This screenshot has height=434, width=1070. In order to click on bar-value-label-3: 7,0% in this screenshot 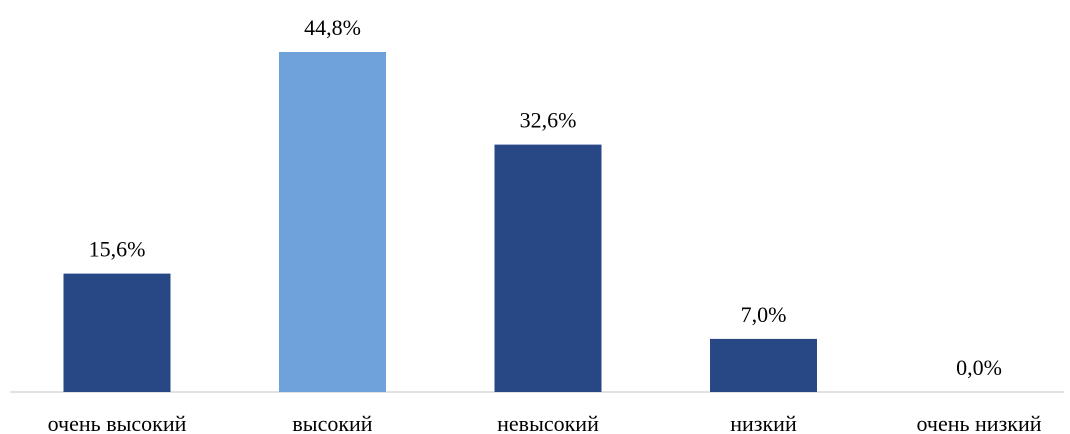, I will do `click(764, 314)`.